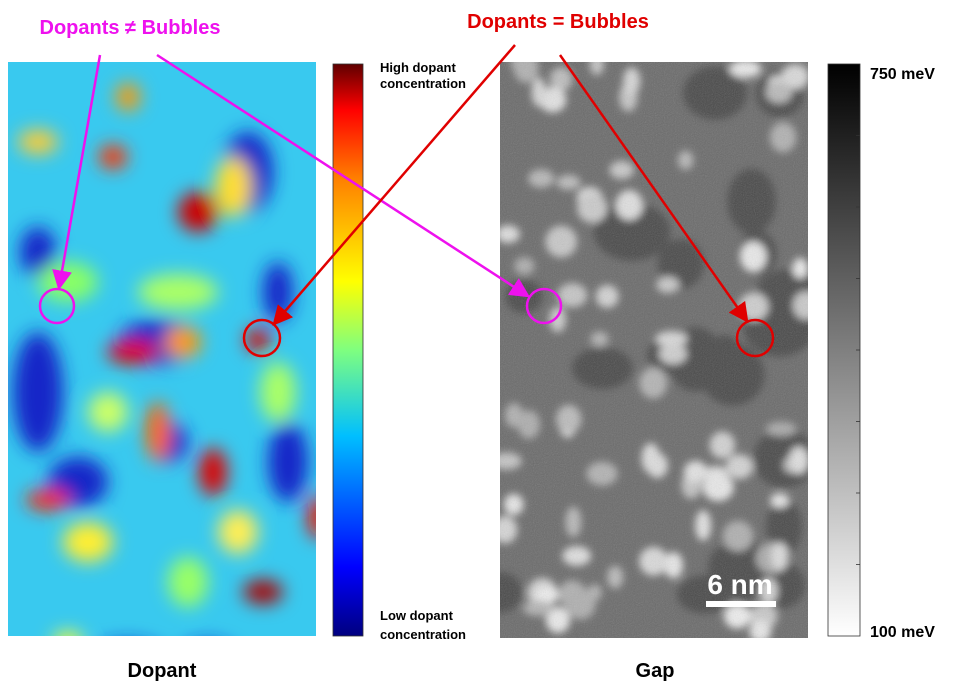 This screenshot has height=684, width=955. I want to click on colorbar-bottom-label: Low dopant concentration, so click(423, 625).